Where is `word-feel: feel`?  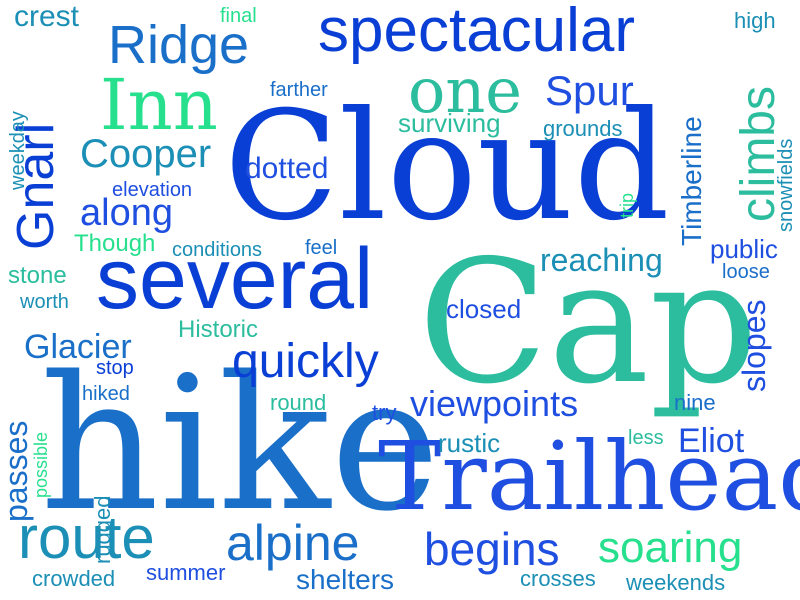
word-feel: feel is located at coordinates (321, 248).